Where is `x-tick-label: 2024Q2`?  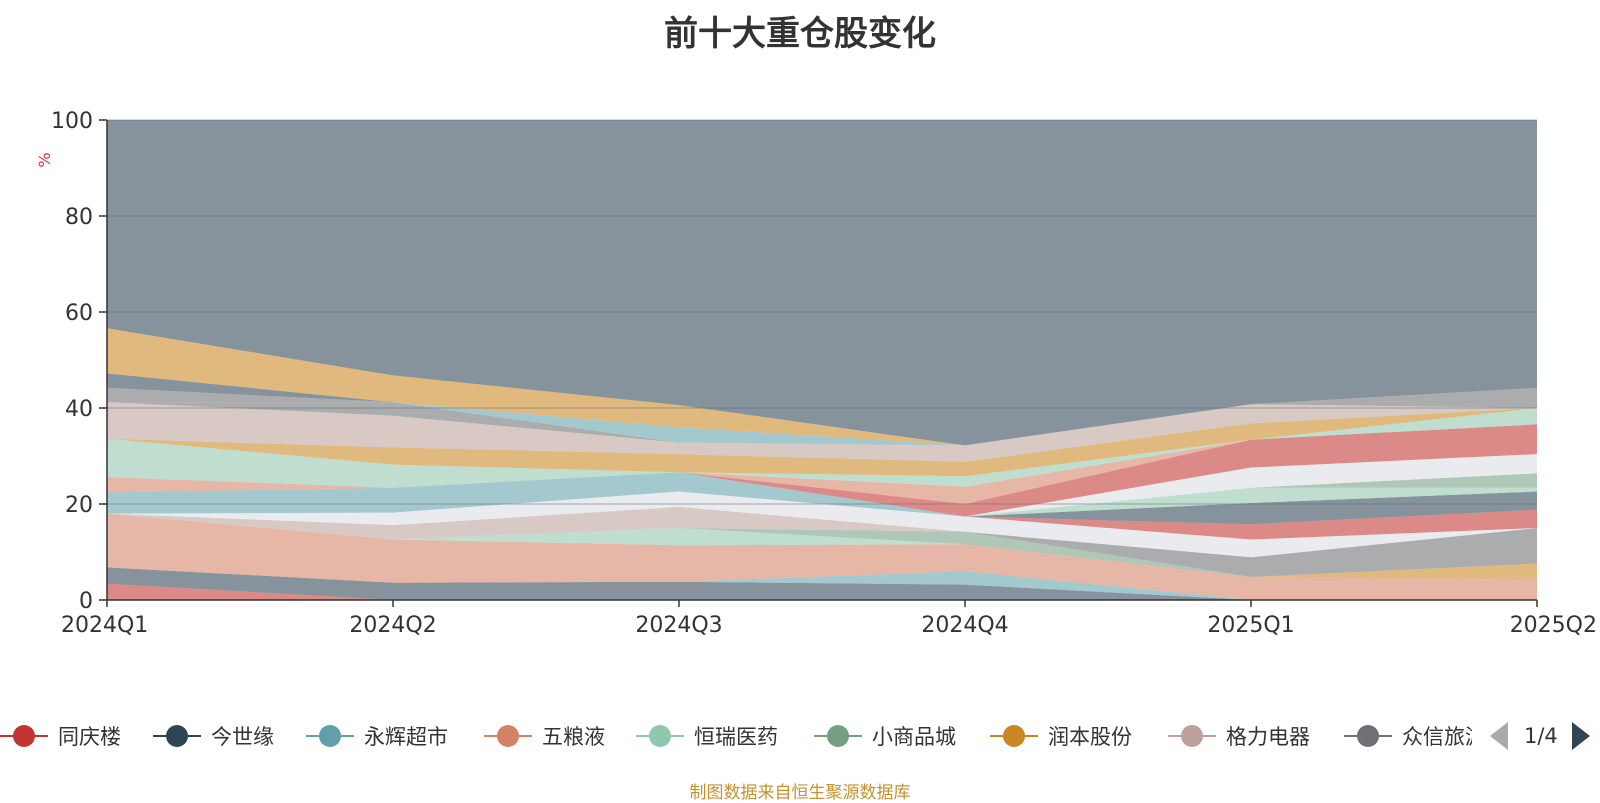
x-tick-label: 2024Q2 is located at coordinates (392, 625).